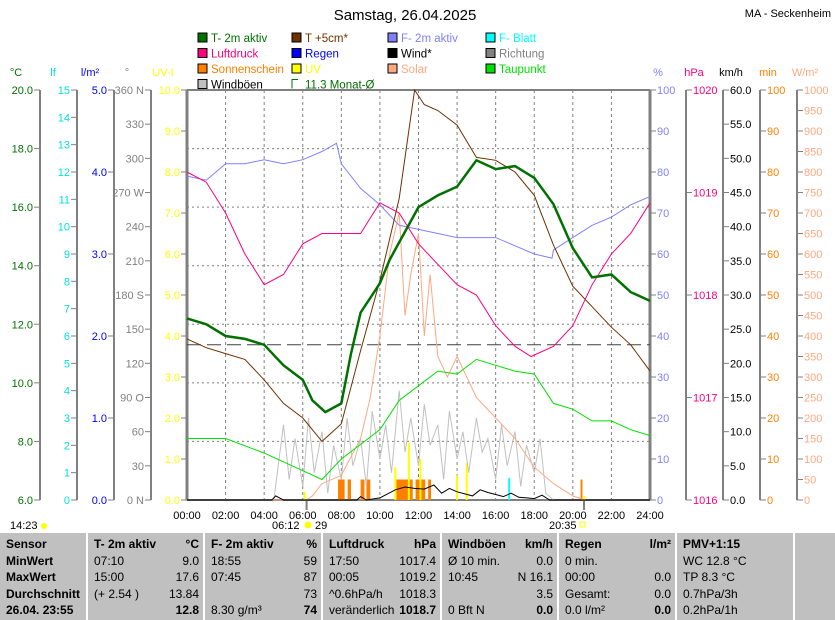 The height and width of the screenshot is (620, 835). I want to click on cell-label: 07:45, so click(226, 577).